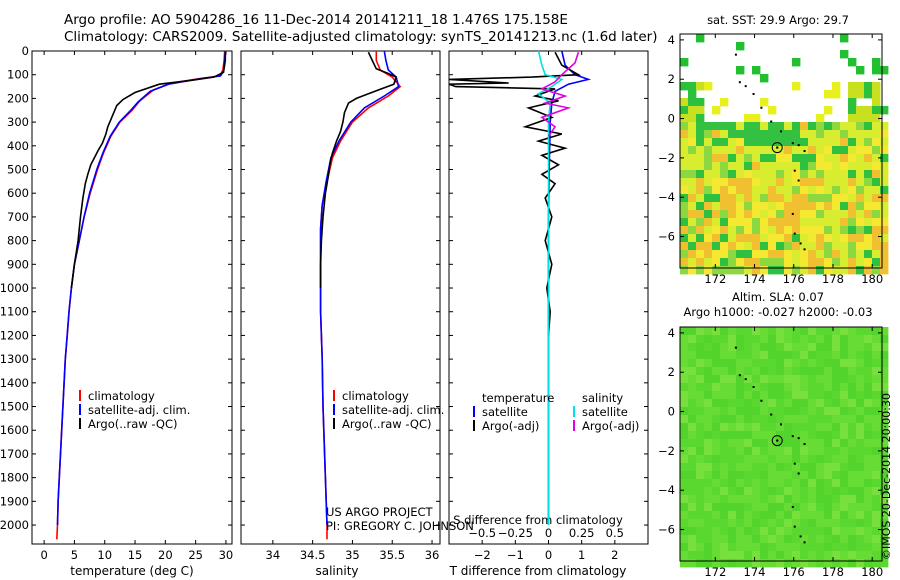 Image resolution: width=900 pixels, height=580 pixels. Describe the element at coordinates (755, 279) in the screenshot. I see `x-tick-label: 174` at that location.